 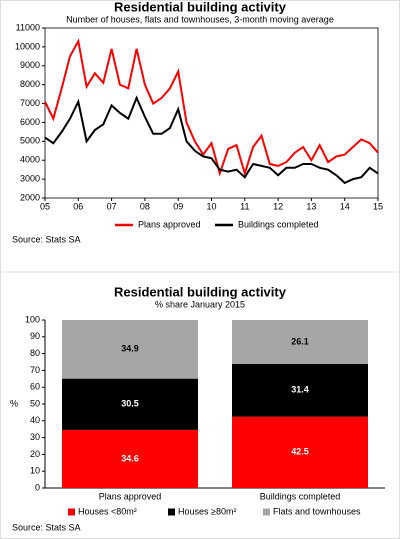 What do you see at coordinates (30, 103) in the screenshot?
I see `y-tick-label: 7000` at bounding box center [30, 103].